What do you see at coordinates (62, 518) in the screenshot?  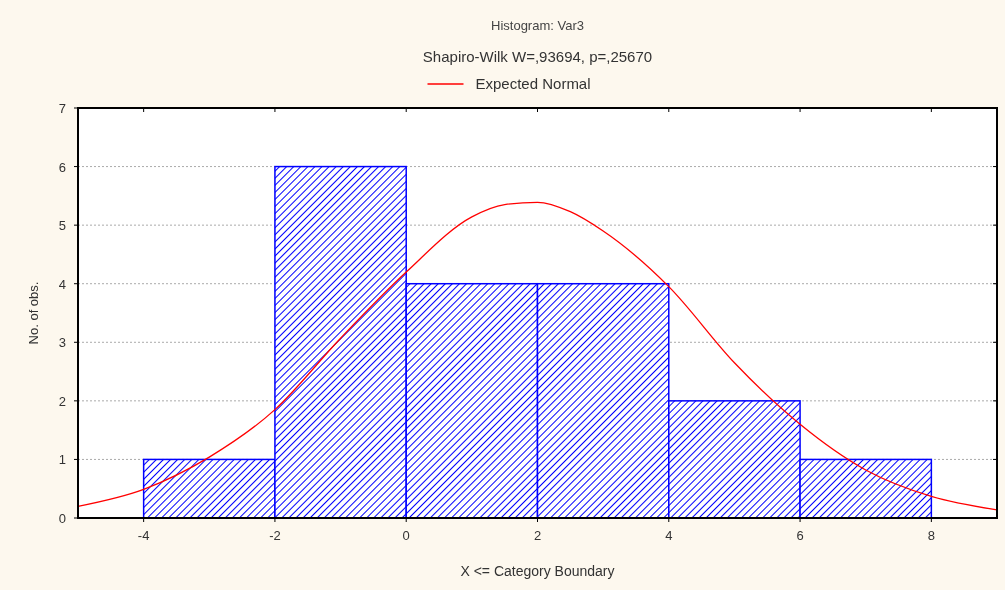 I see `y-tick-label: 0` at bounding box center [62, 518].